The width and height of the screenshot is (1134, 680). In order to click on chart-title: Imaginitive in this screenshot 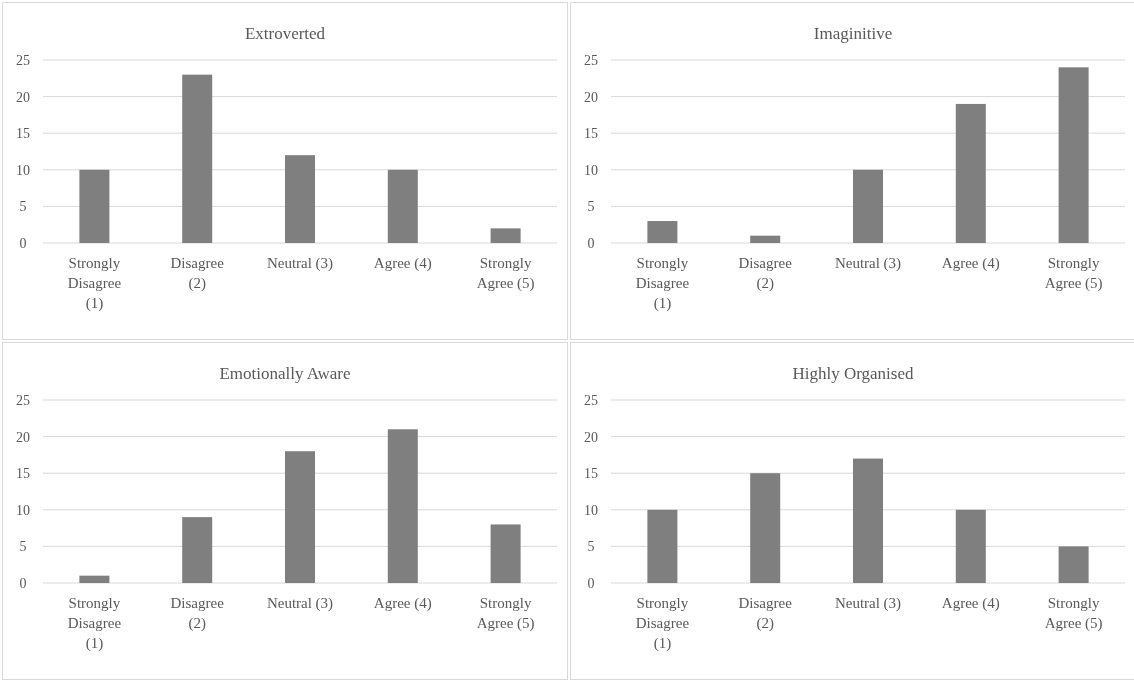, I will do `click(853, 33)`.